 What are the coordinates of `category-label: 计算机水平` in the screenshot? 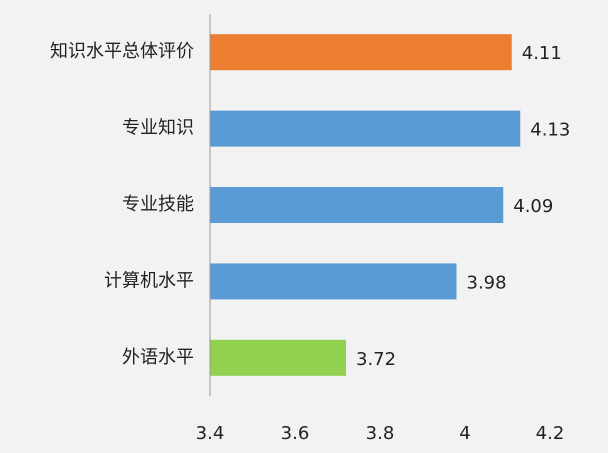 It's located at (149, 280).